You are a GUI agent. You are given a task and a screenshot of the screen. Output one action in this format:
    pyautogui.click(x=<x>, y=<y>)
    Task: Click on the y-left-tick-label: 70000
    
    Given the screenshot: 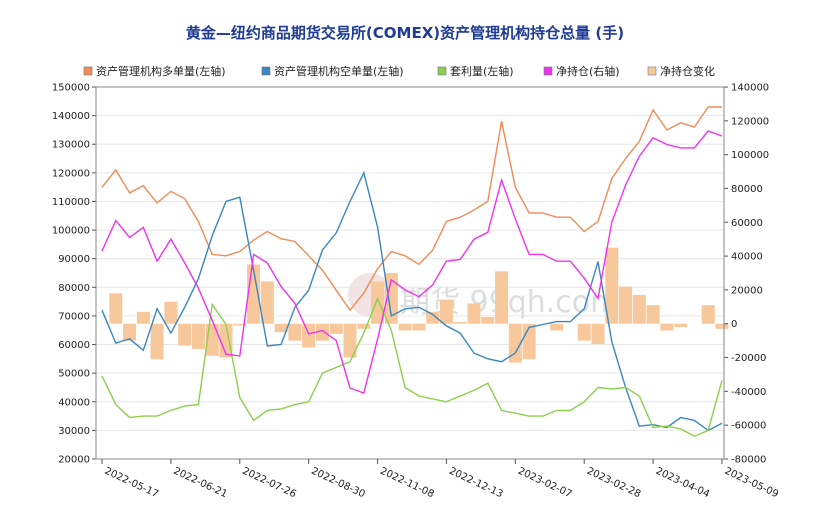 What is the action you would take?
    pyautogui.click(x=74, y=316)
    